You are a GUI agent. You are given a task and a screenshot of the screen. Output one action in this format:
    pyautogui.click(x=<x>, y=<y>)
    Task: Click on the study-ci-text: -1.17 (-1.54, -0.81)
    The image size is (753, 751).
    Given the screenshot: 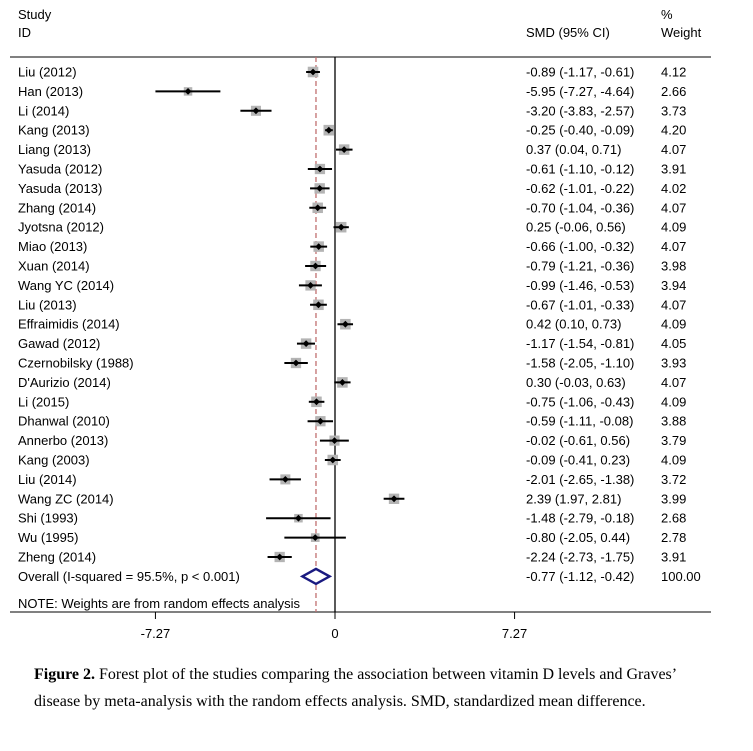 What is the action you would take?
    pyautogui.click(x=580, y=343)
    